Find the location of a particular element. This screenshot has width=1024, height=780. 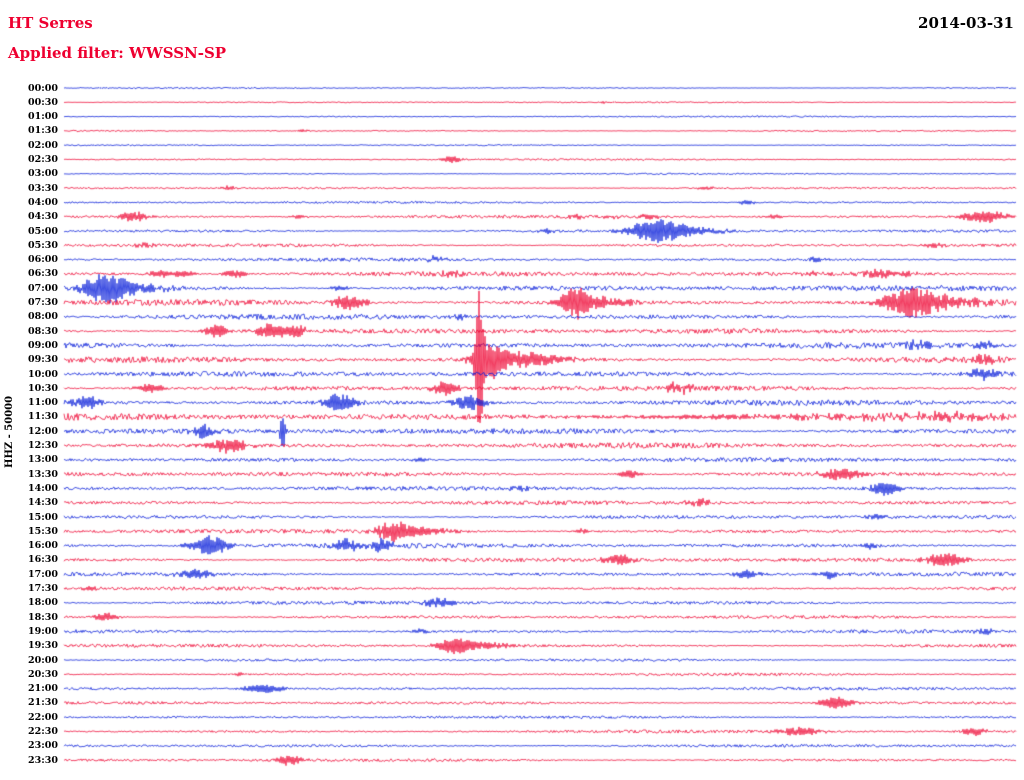

time-label: 23:30 is located at coordinates (43, 760).